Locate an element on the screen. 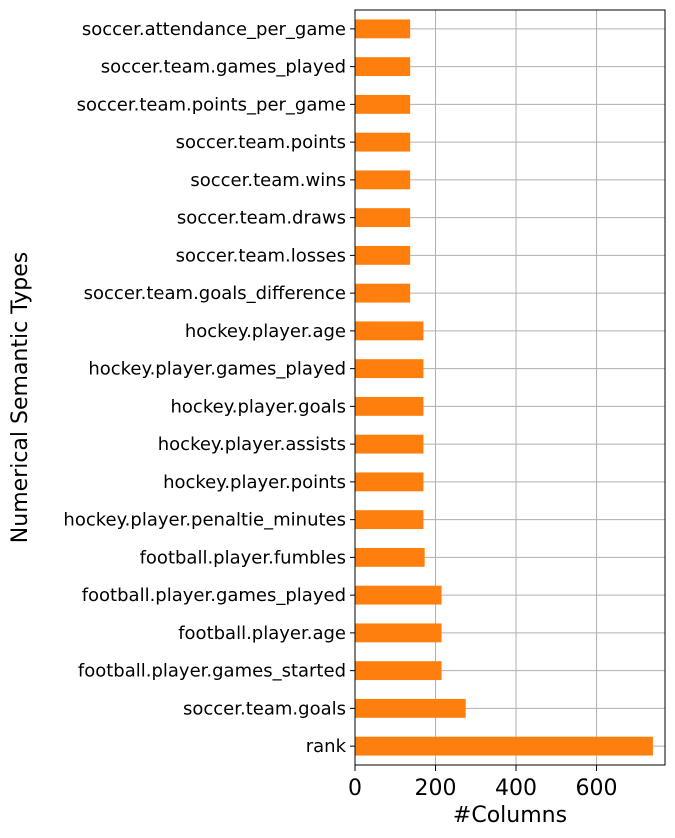  y-tick-label: soccer.attendance_per_game is located at coordinates (214, 29).